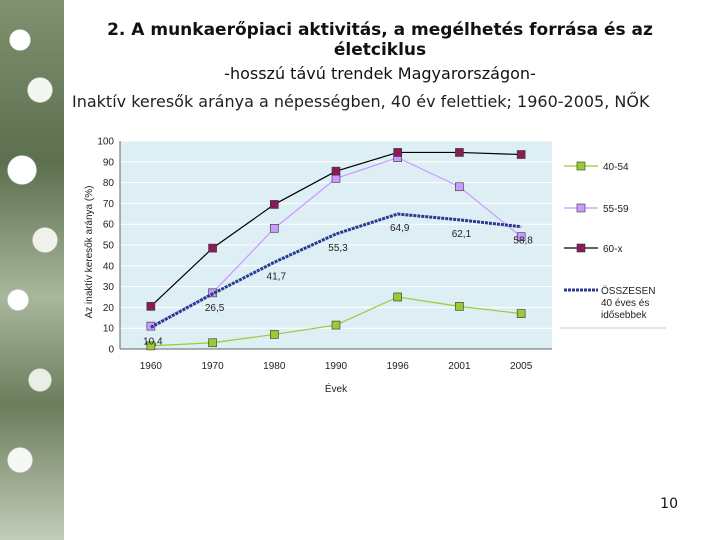 The width and height of the screenshot is (720, 540). Describe the element at coordinates (109, 225) in the screenshot. I see `y-tick-label: 60` at that location.